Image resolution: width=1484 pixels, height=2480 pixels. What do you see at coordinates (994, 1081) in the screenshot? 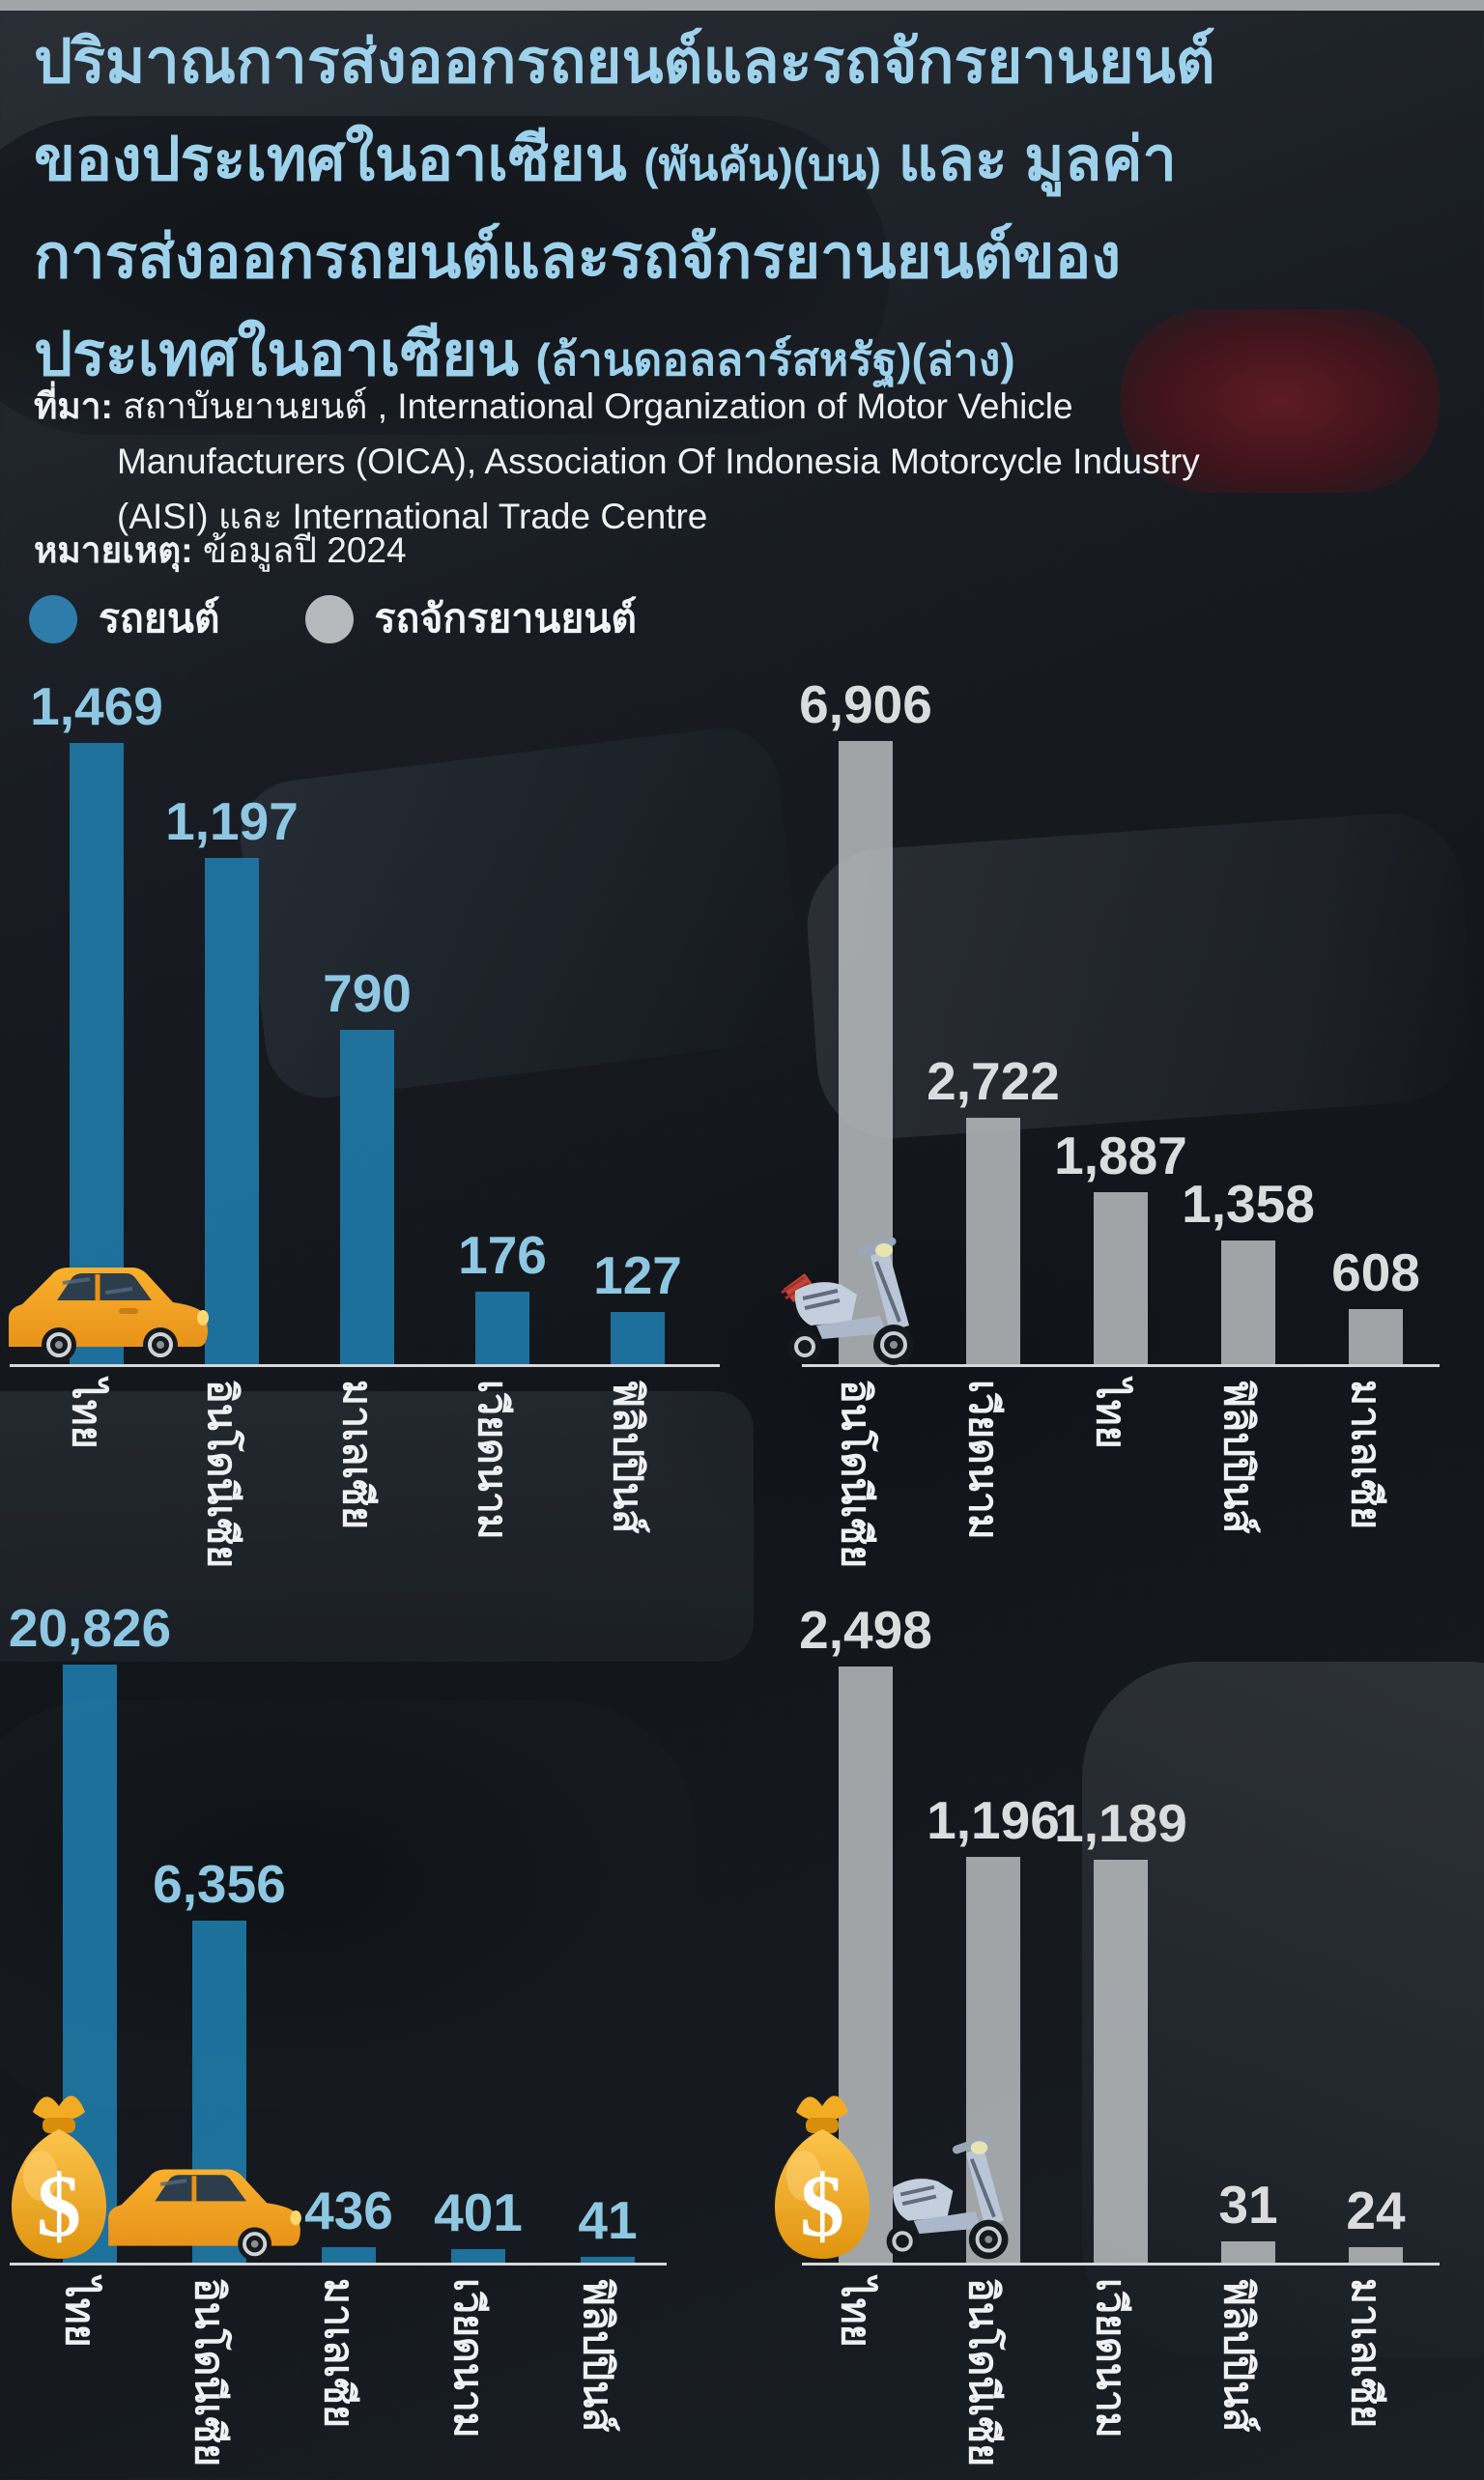
I see `value-label: 2,722` at bounding box center [994, 1081].